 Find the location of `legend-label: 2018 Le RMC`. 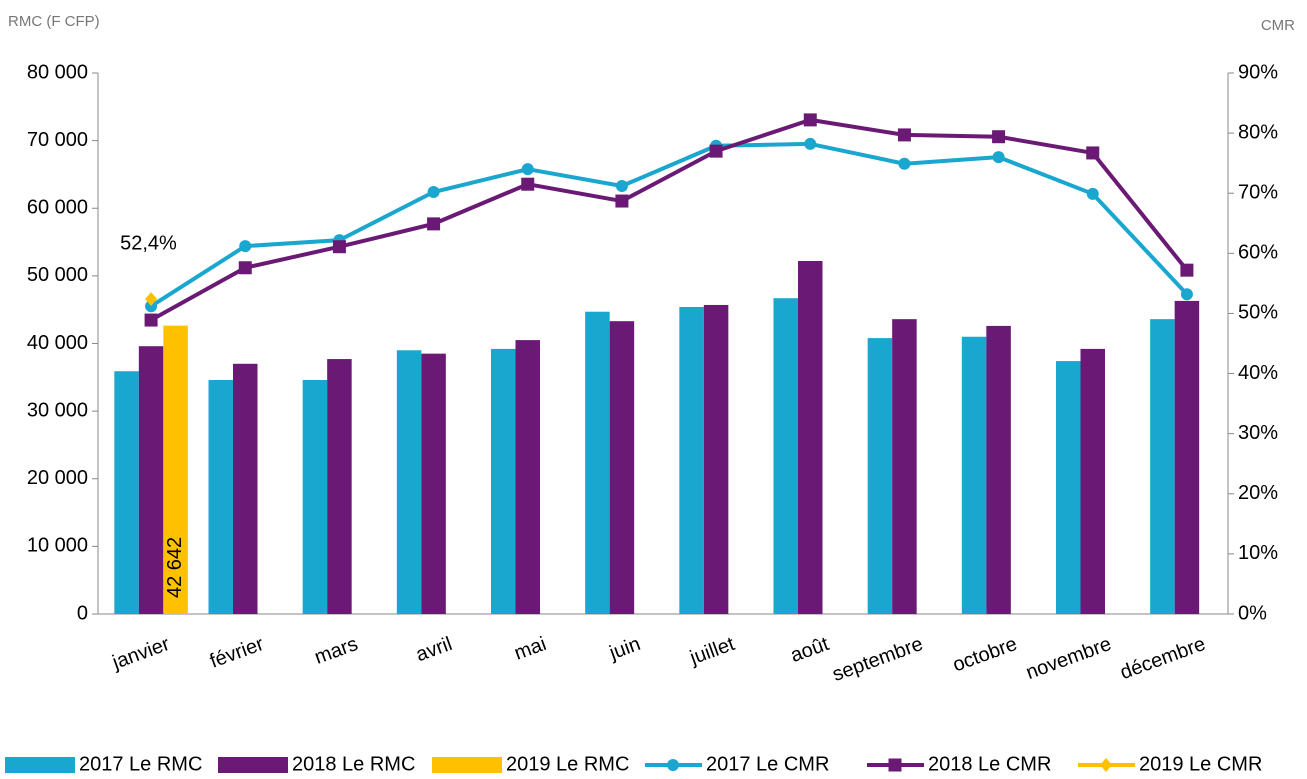

legend-label: 2018 Le RMC is located at coordinates (353, 764).